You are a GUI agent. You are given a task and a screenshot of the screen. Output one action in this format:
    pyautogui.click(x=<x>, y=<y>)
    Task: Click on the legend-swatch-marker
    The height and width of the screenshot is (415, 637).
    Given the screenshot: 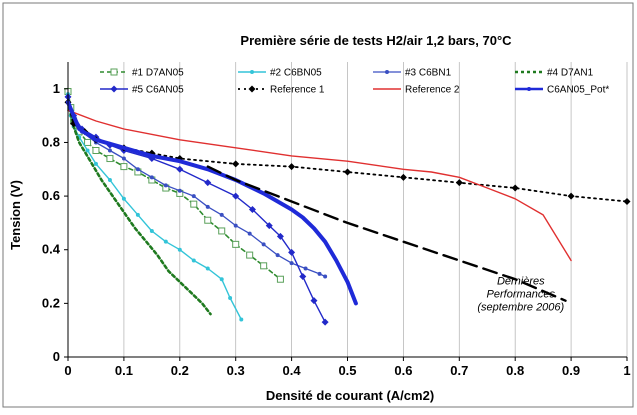 What is the action you would take?
    pyautogui.click(x=529, y=89)
    